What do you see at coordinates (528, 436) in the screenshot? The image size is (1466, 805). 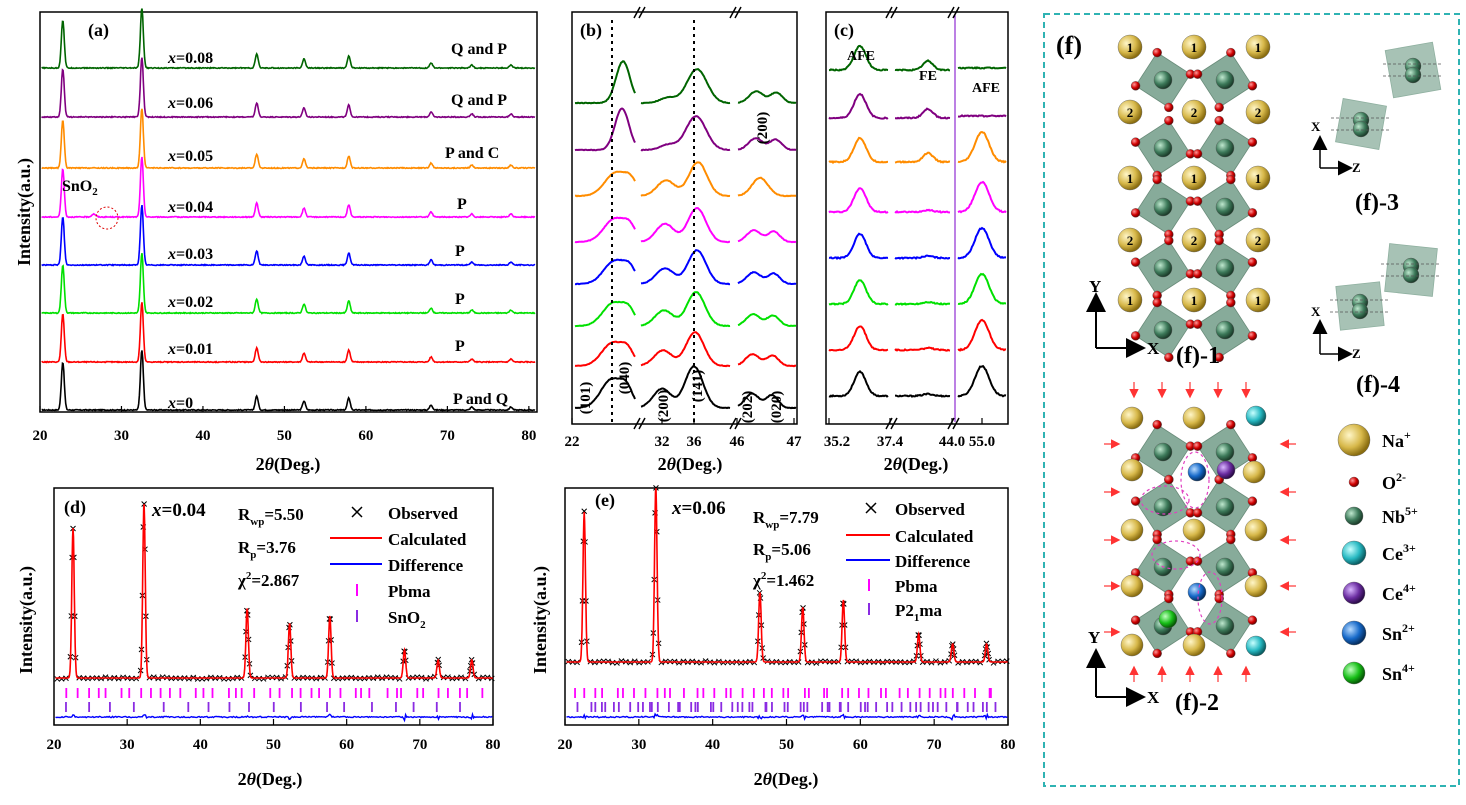 I see `xtick-label: 80` at bounding box center [528, 436].